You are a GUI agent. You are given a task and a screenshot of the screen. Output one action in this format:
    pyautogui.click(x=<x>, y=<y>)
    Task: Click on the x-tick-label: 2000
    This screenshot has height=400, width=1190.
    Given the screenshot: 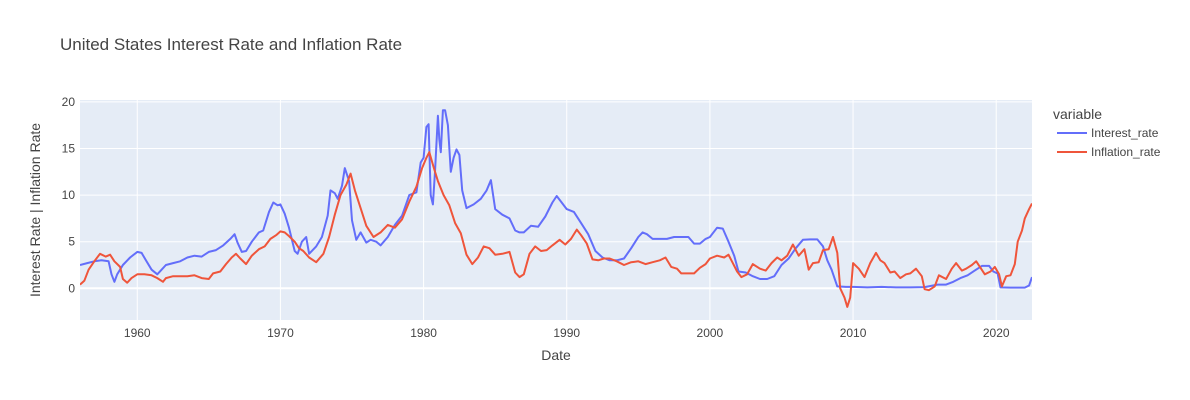 What is the action you would take?
    pyautogui.click(x=710, y=333)
    